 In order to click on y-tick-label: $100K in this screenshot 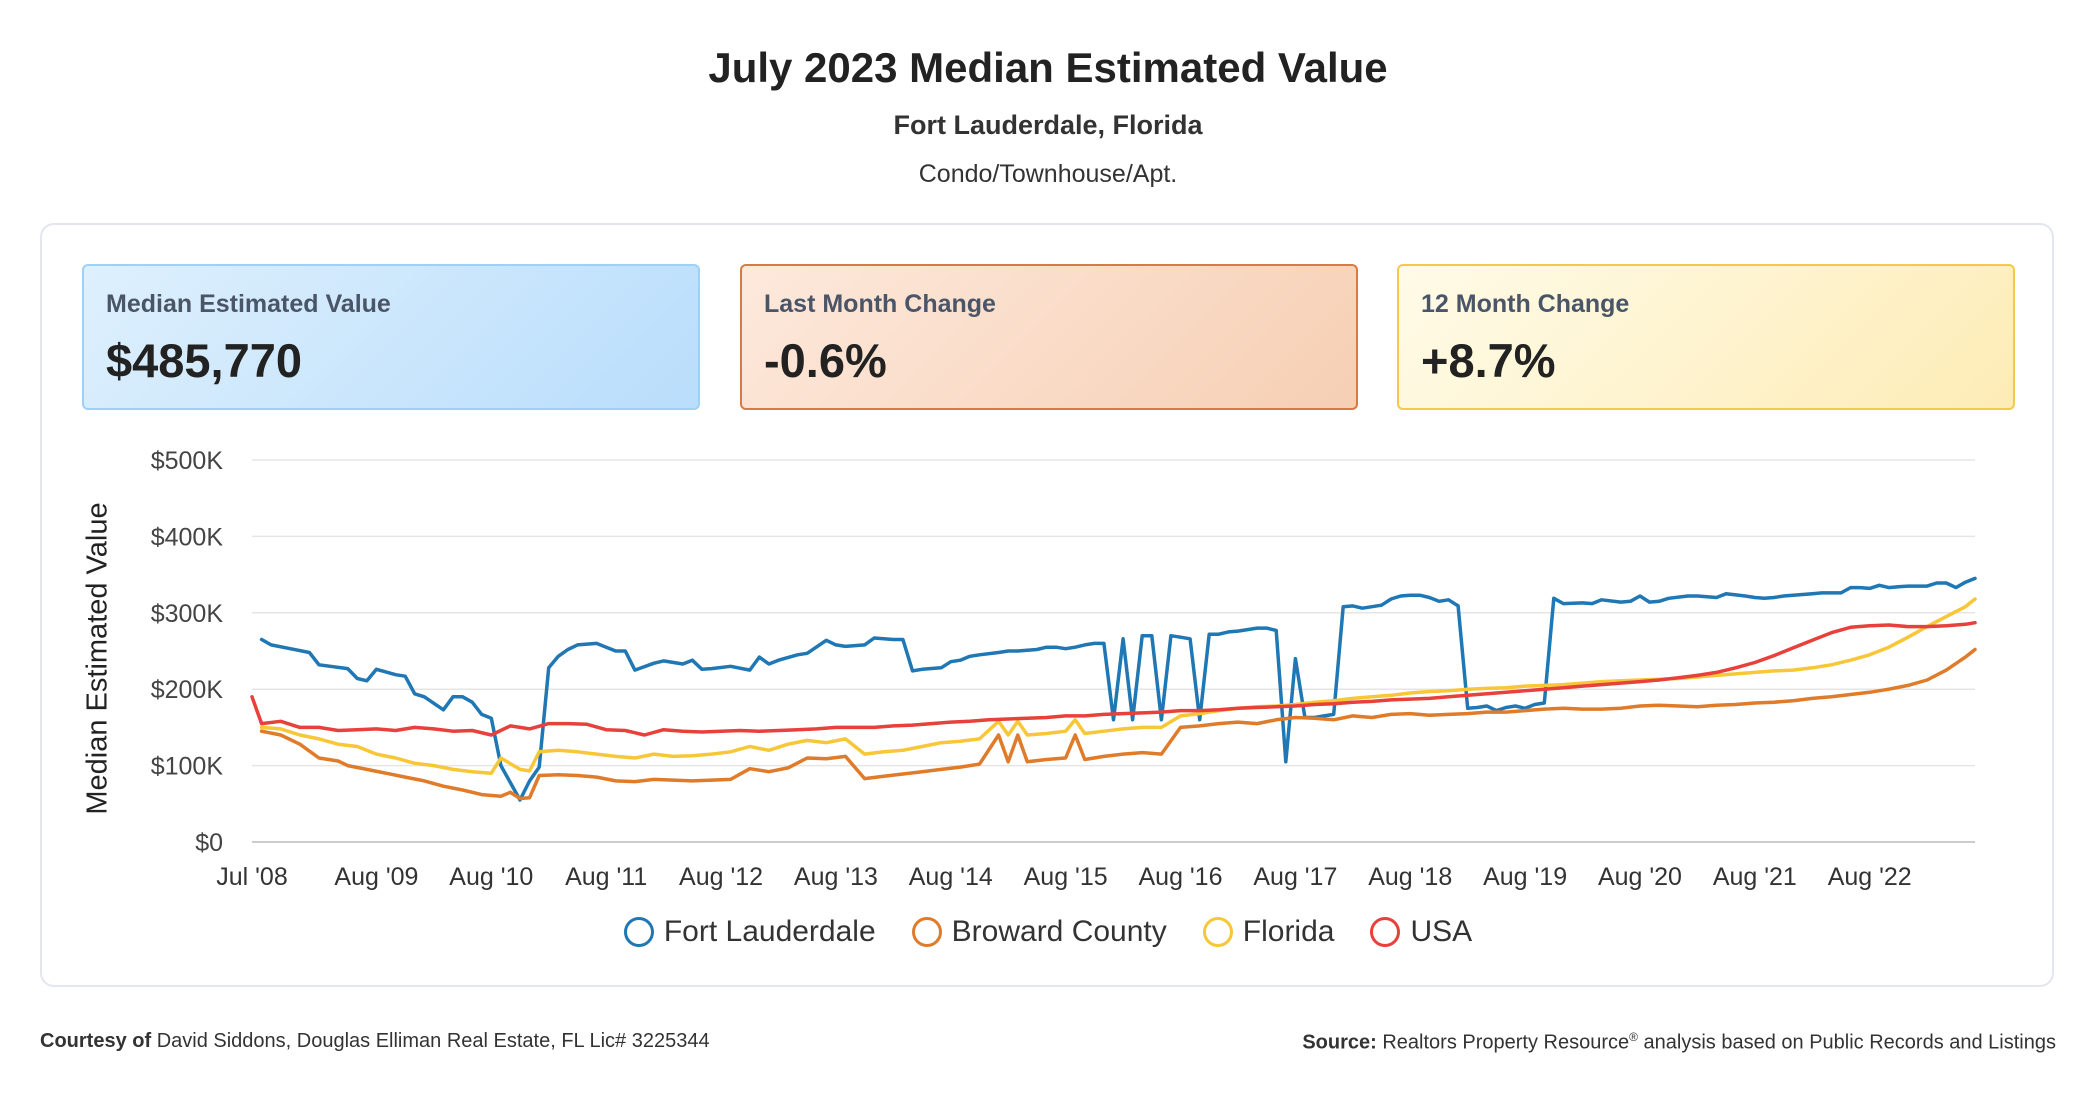, I will do `click(187, 767)`.